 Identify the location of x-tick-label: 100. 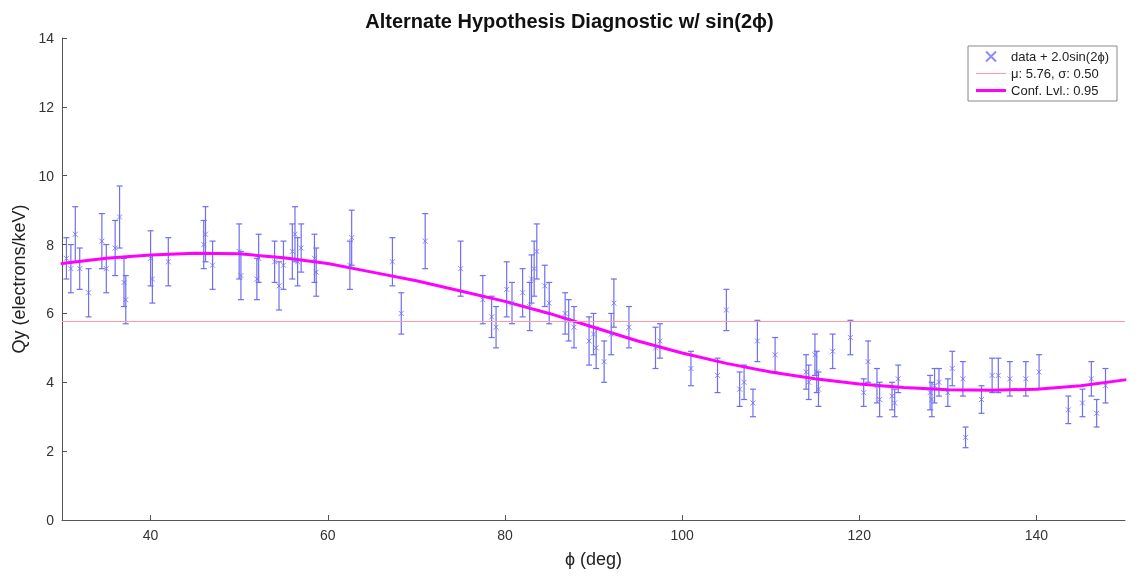
(682, 535).